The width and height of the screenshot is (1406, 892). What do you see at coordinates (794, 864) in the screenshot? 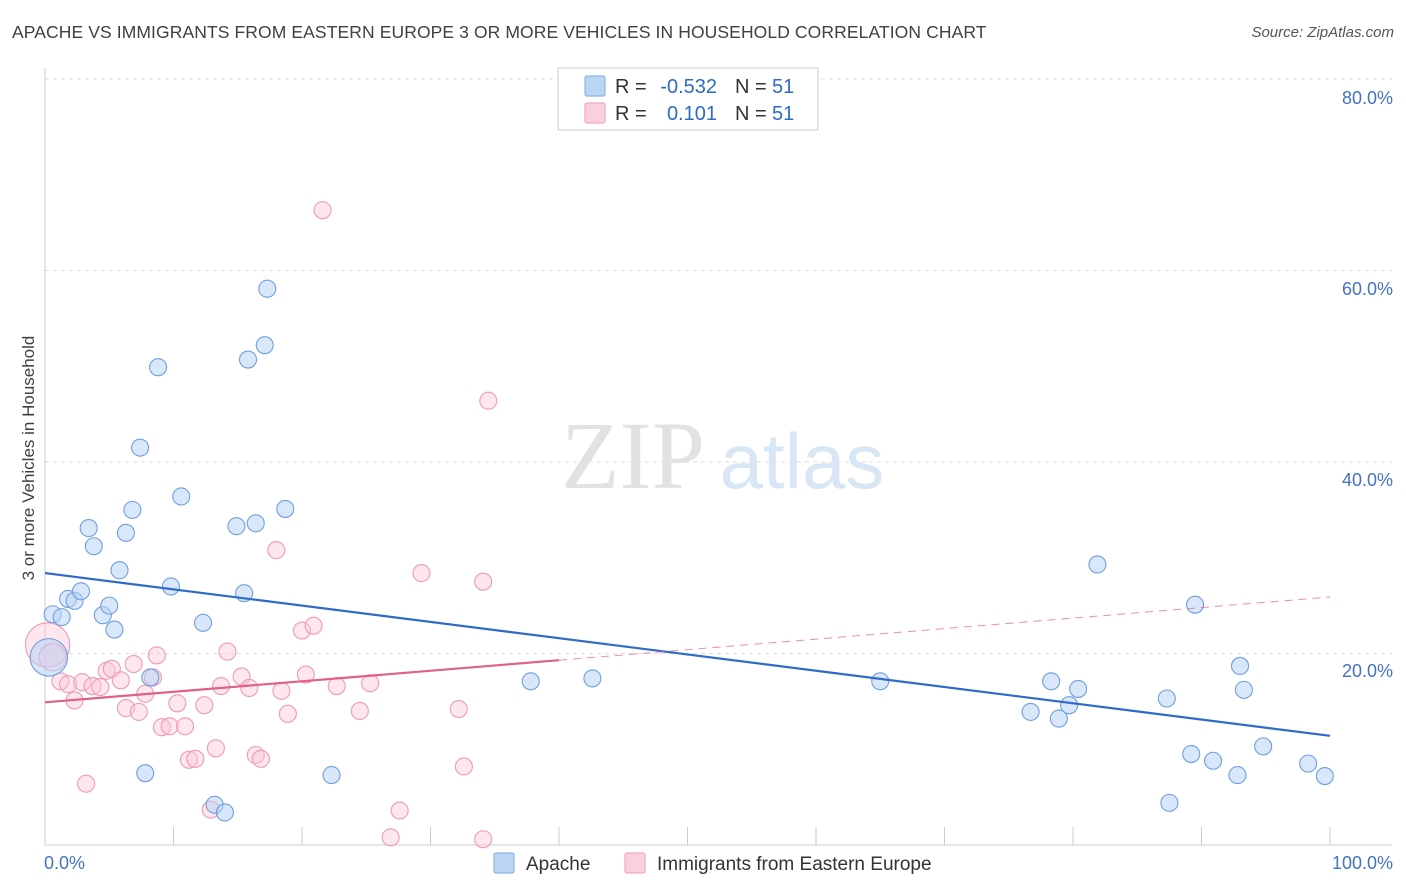
I see `bottom-legend-label-immigrants: Immigrants from Eastern Europe` at bounding box center [794, 864].